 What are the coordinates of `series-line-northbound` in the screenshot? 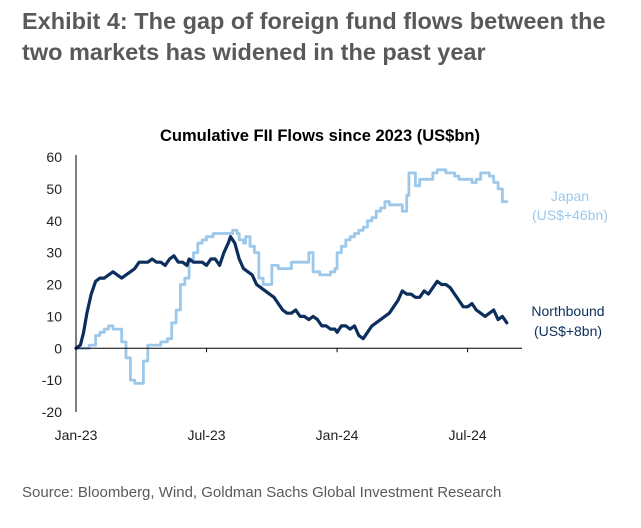 It's located at (291, 292).